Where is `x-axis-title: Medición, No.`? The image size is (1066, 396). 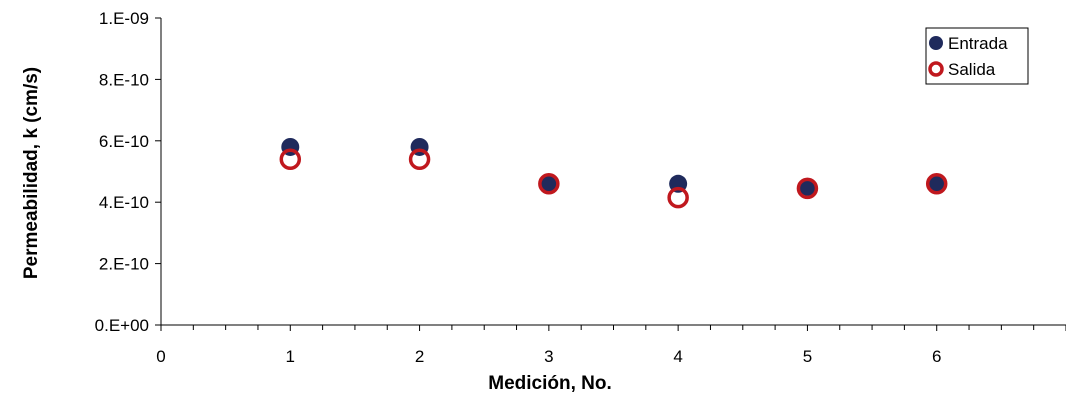
x-axis-title: Medición, No. is located at coordinates (550, 383).